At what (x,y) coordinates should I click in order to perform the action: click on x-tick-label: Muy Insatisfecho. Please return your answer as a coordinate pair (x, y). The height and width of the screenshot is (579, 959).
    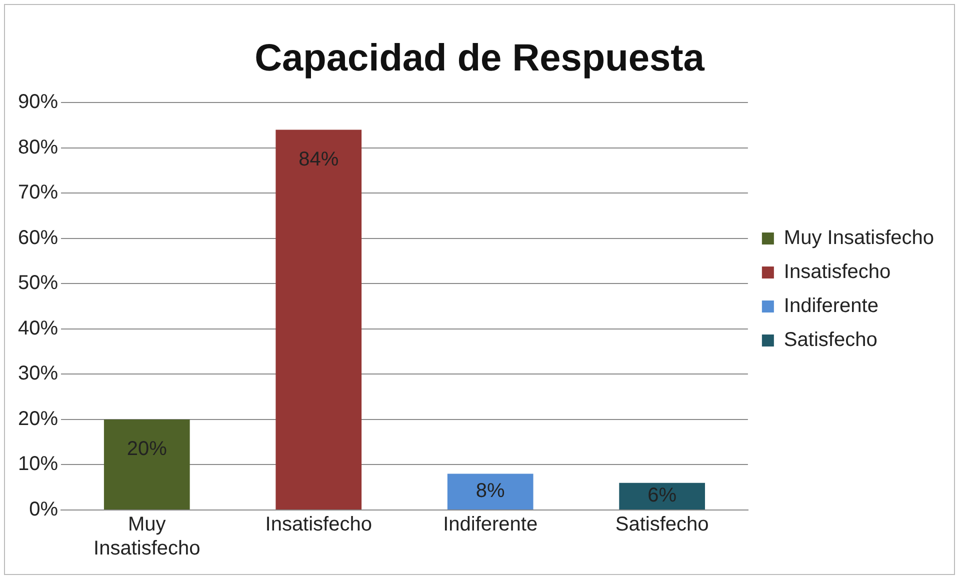
    Looking at the image, I should click on (147, 537).